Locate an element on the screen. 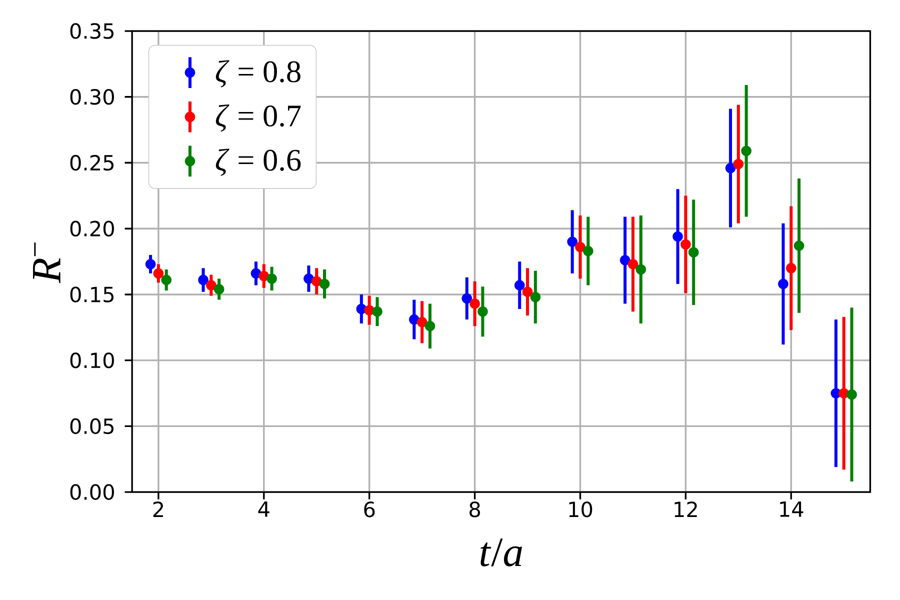  x-tick-label: 8 is located at coordinates (475, 509).